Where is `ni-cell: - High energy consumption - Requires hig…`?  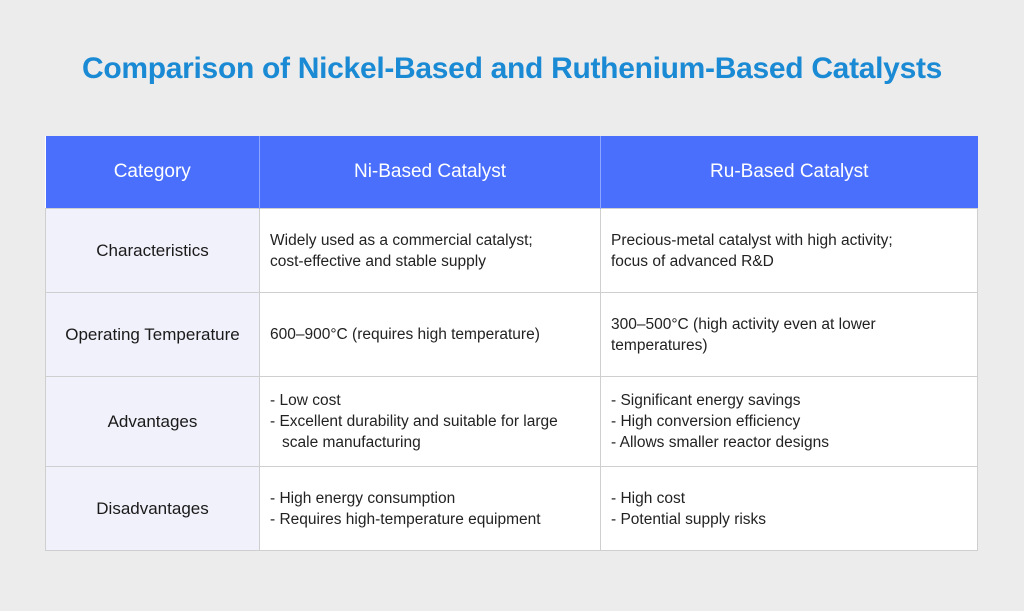 ni-cell: - High energy consumption - Requires hig… is located at coordinates (430, 508).